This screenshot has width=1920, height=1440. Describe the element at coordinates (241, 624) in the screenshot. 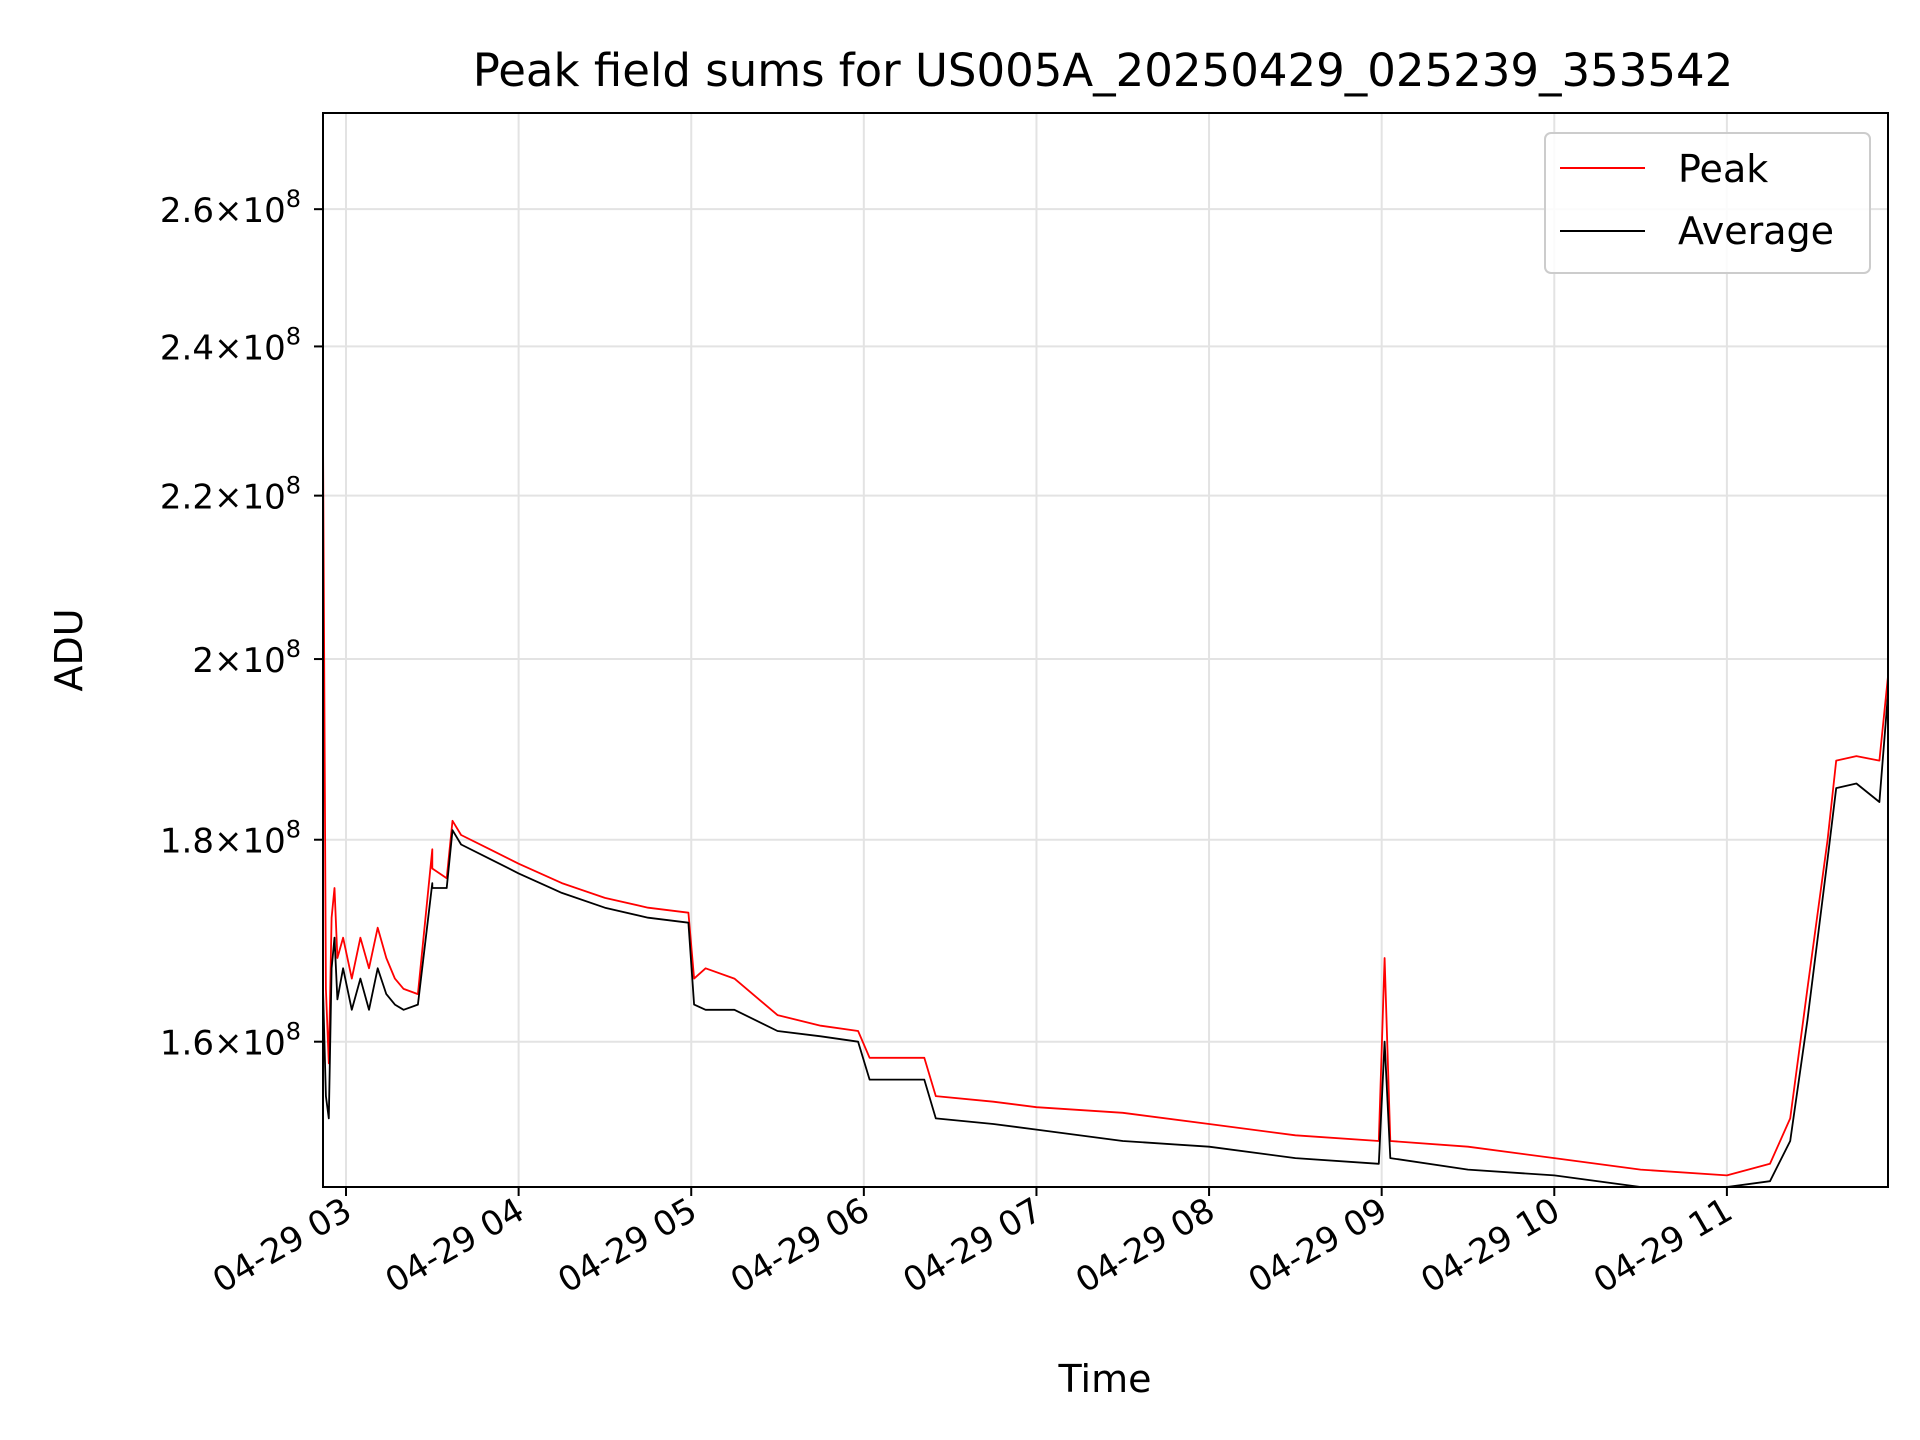

I see `y-axis: 1.6×108 1.8×108 2×108 2.2×108 2.4×108 2.6×108` at that location.